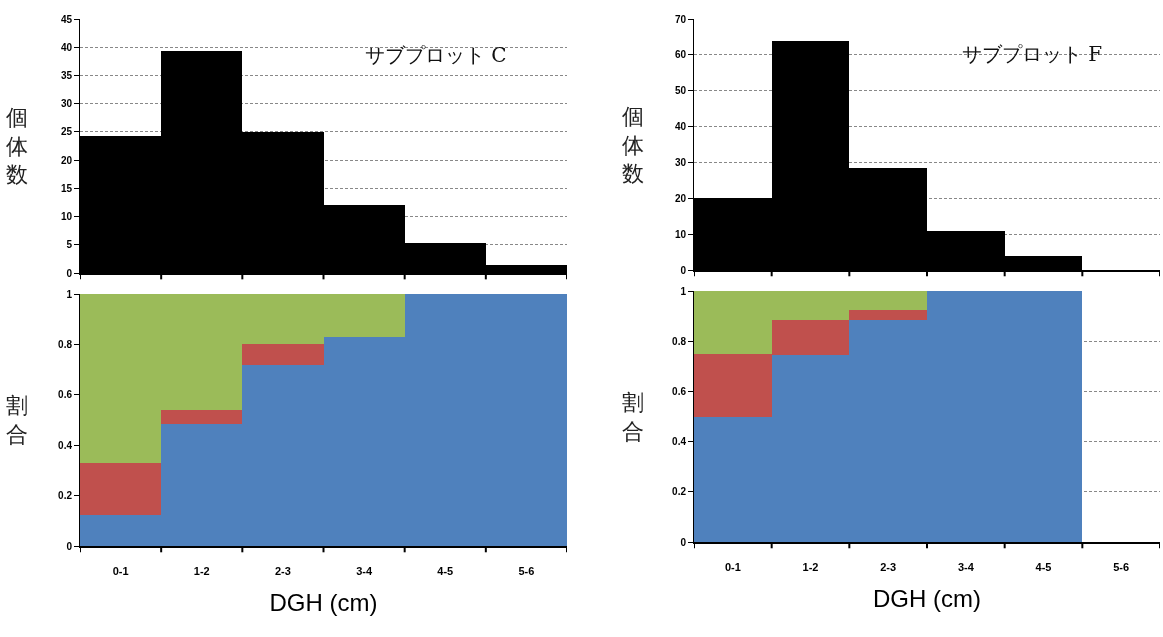 This screenshot has width=1163, height=637. Describe the element at coordinates (680, 91) in the screenshot. I see `y-tick-label: 50` at that location.